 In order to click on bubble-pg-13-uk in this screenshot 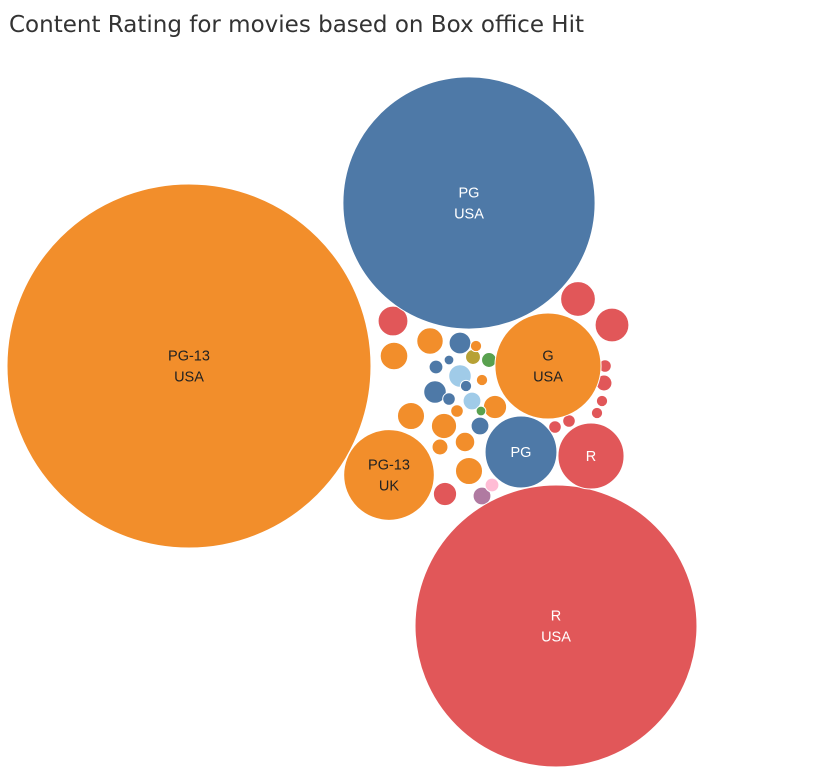, I will do `click(389, 475)`.